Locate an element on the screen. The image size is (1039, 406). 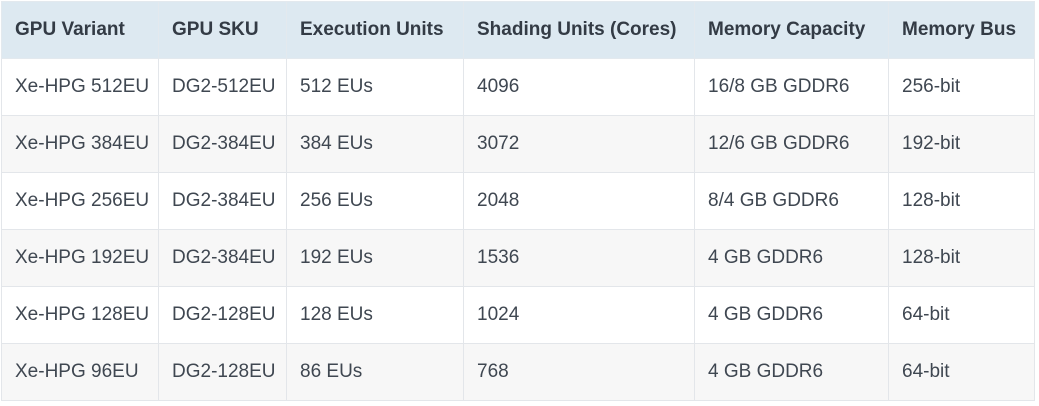
cell-execution-units: 86 EUs is located at coordinates (375, 372).